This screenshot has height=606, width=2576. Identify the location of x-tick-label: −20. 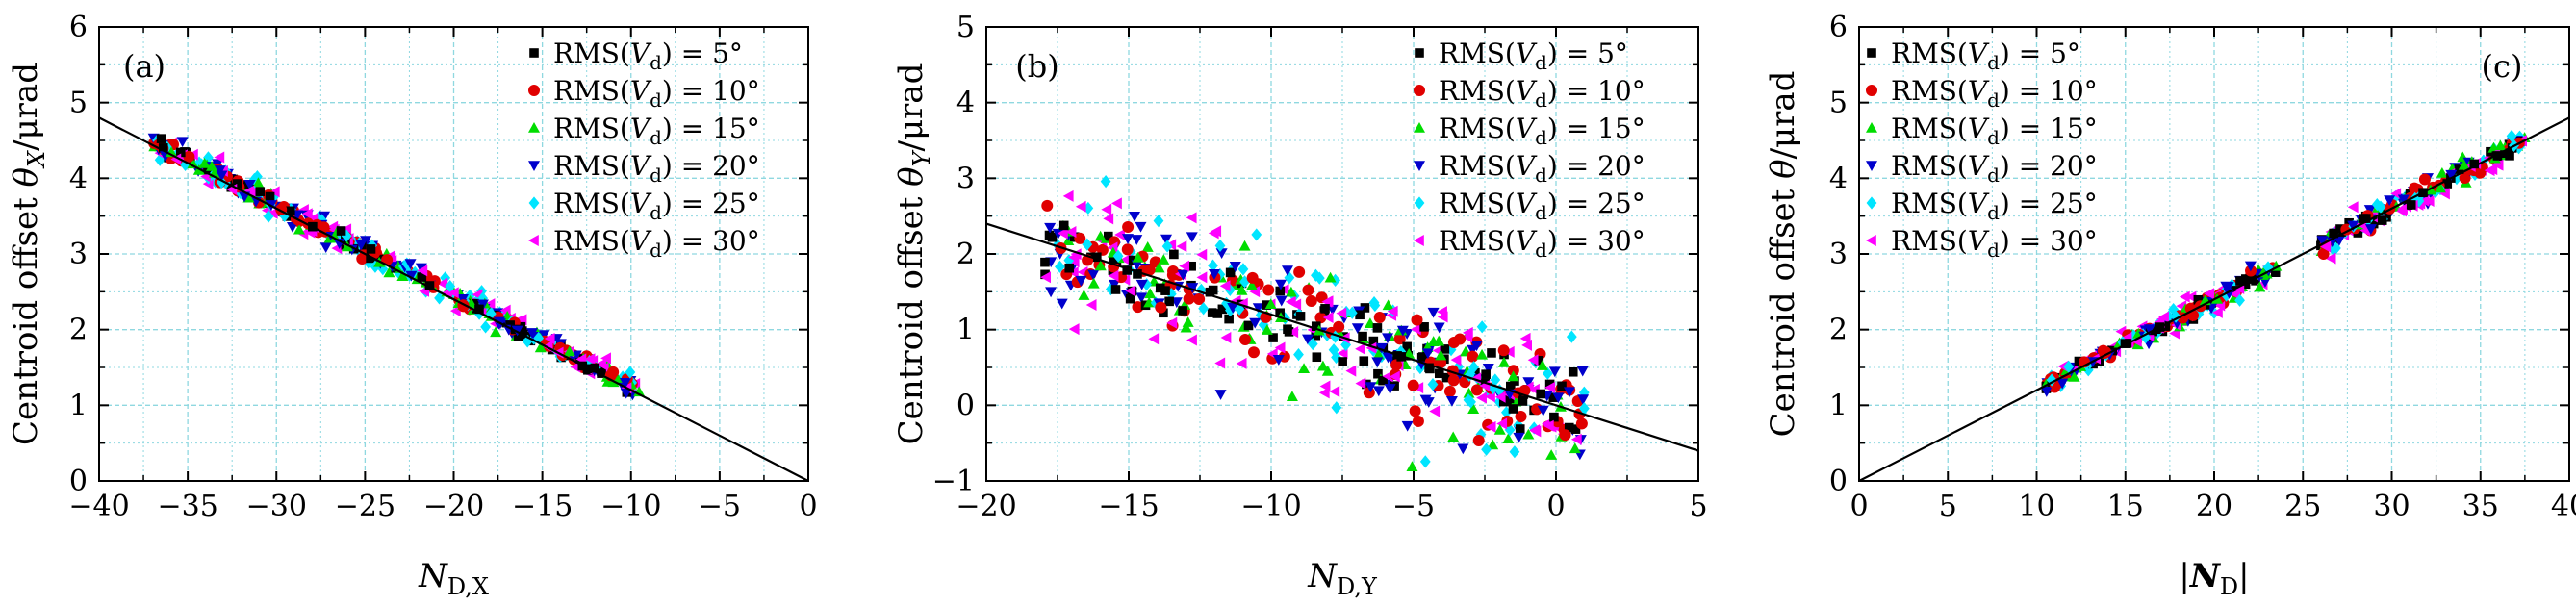
(986, 506).